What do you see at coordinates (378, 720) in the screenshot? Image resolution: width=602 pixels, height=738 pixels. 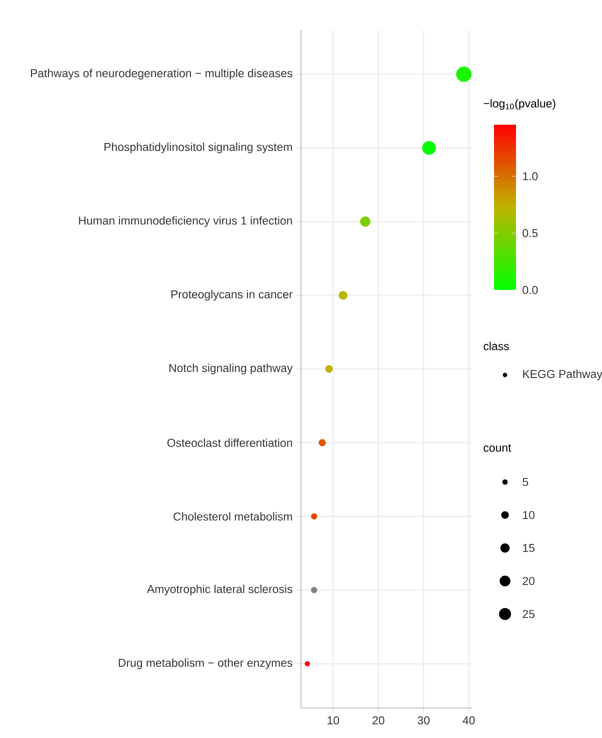 I see `x-tick-label: 20` at bounding box center [378, 720].